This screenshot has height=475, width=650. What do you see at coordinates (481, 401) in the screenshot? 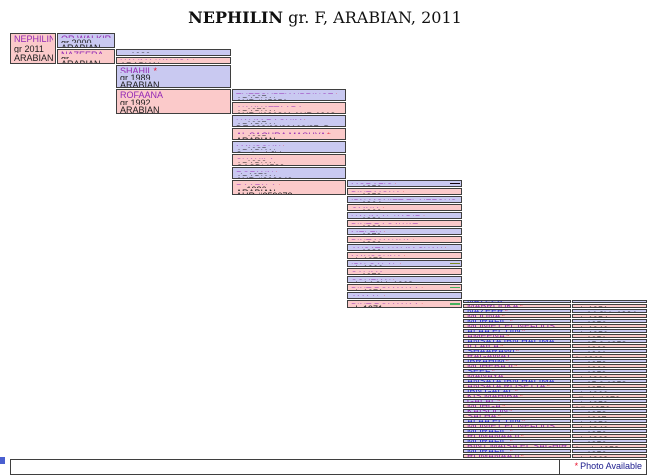
I see `horse-link: GALAL` at bounding box center [481, 401].